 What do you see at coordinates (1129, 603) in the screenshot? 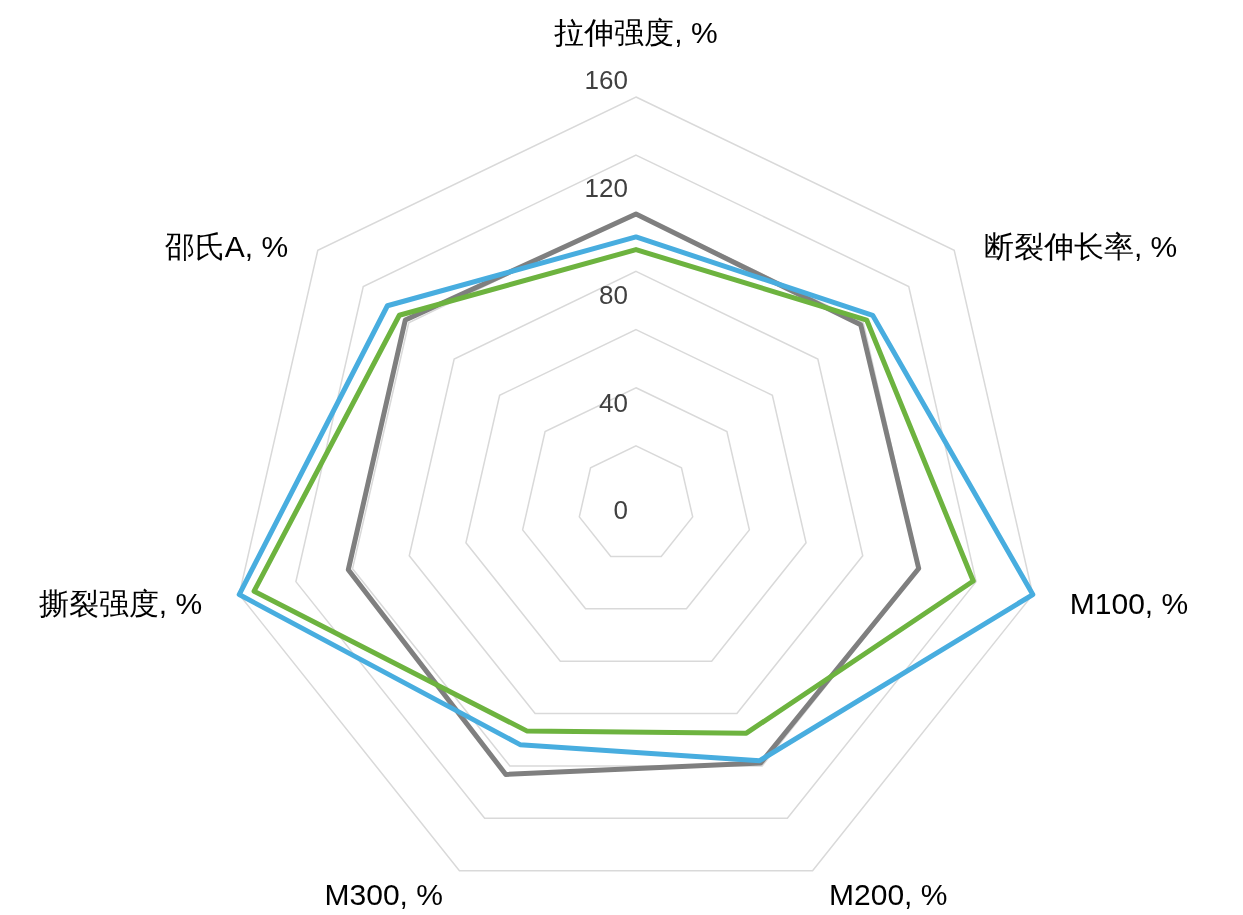
I see `spoke-label: M100, %` at bounding box center [1129, 603].